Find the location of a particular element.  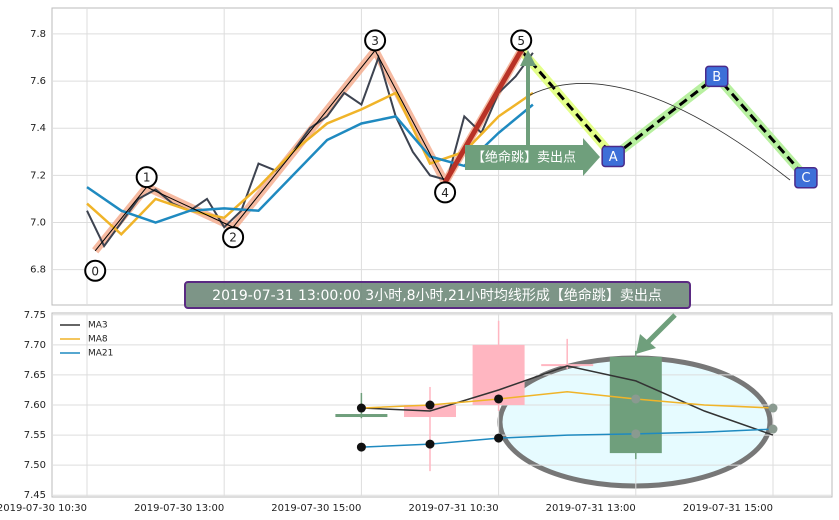

x-tick-label: 2019-07-31 15:00 is located at coordinates (728, 508).